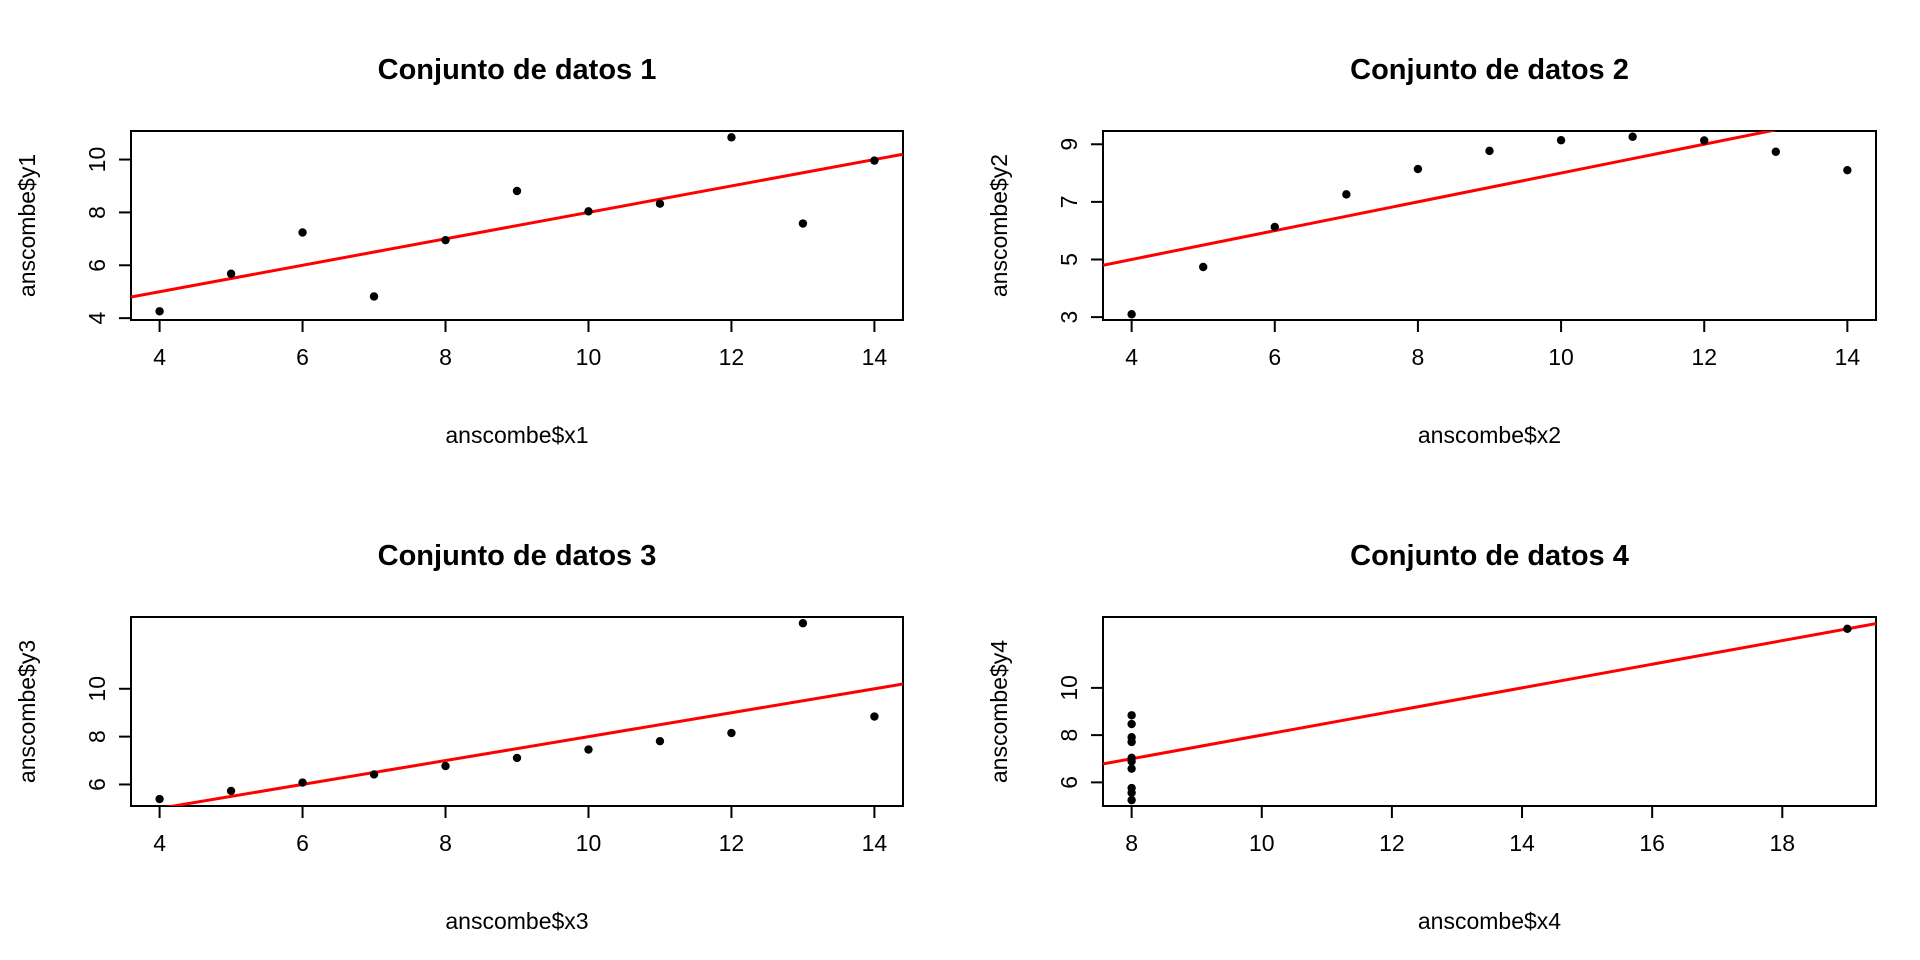  Describe the element at coordinates (517, 70) in the screenshot. I see `chart-title: Conjunto de datos 1` at that location.